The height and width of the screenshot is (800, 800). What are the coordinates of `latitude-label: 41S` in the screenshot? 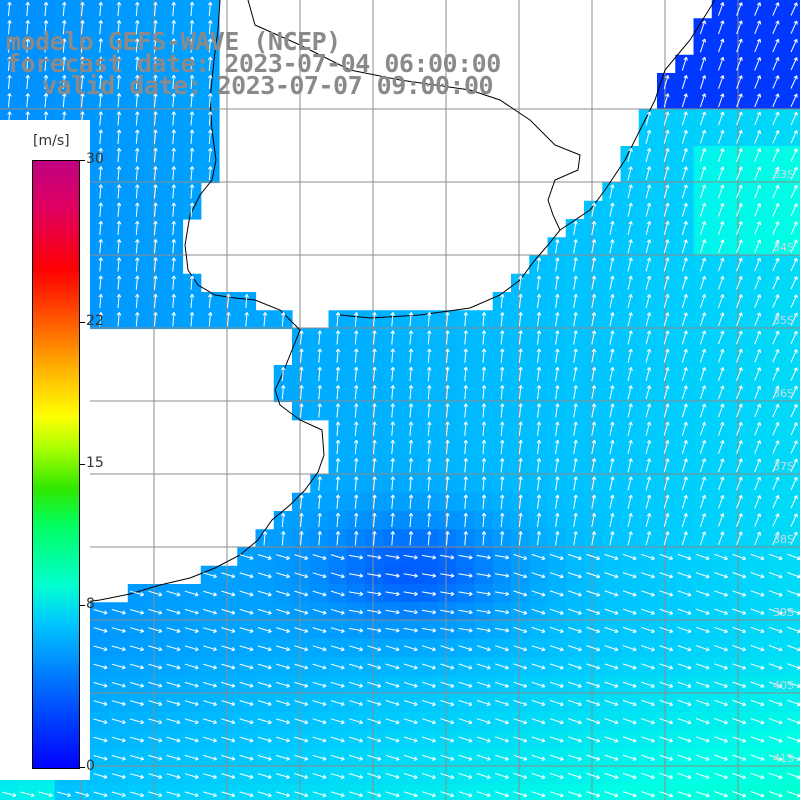 It's located at (783, 758).